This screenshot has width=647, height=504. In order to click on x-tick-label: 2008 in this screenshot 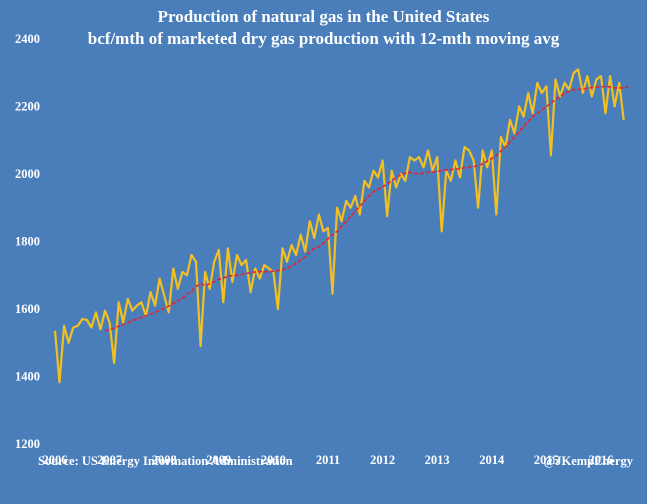, I will do `click(164, 460)`.